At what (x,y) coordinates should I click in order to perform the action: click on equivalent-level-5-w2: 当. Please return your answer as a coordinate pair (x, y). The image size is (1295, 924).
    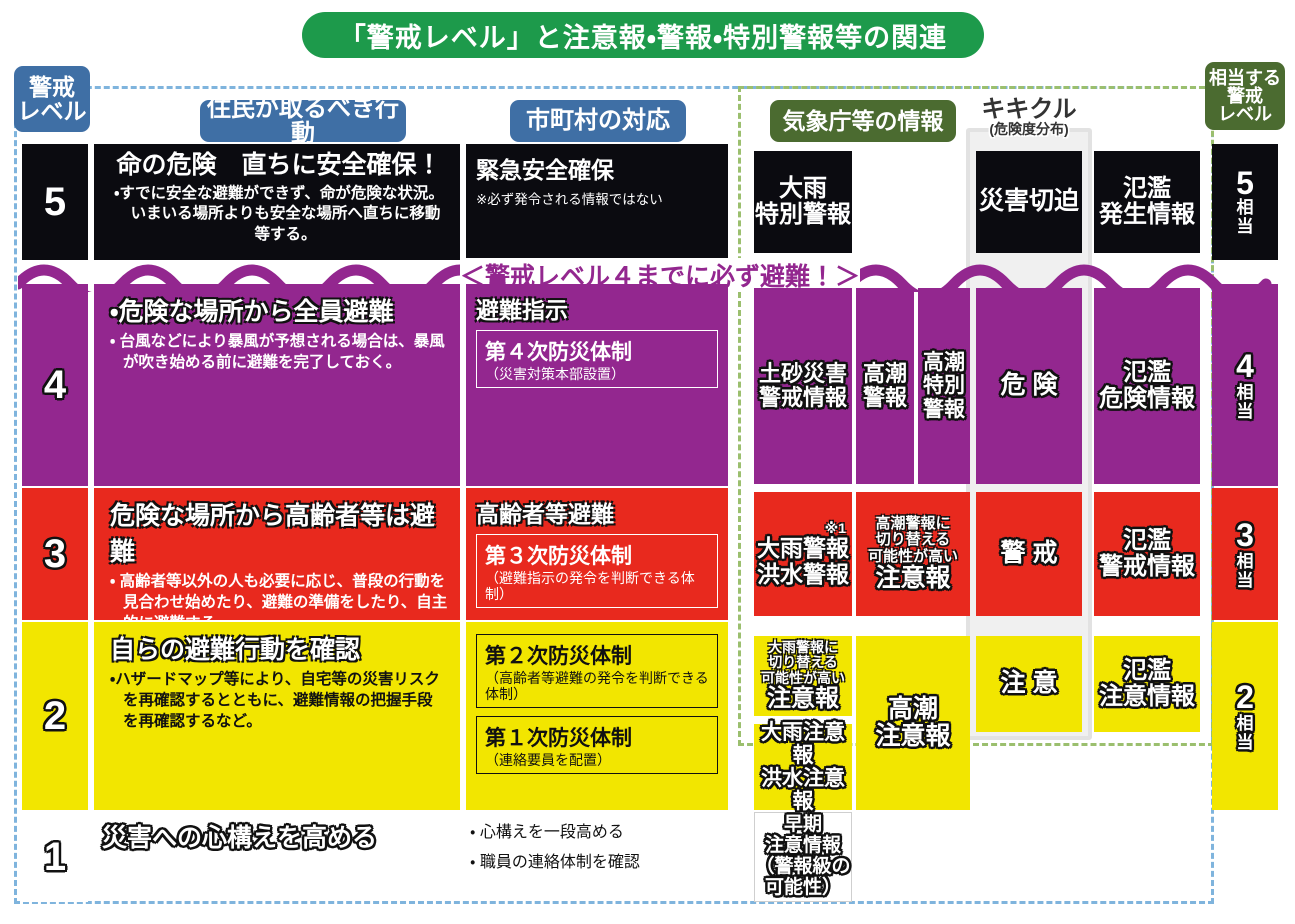
    Looking at the image, I should click on (1245, 226).